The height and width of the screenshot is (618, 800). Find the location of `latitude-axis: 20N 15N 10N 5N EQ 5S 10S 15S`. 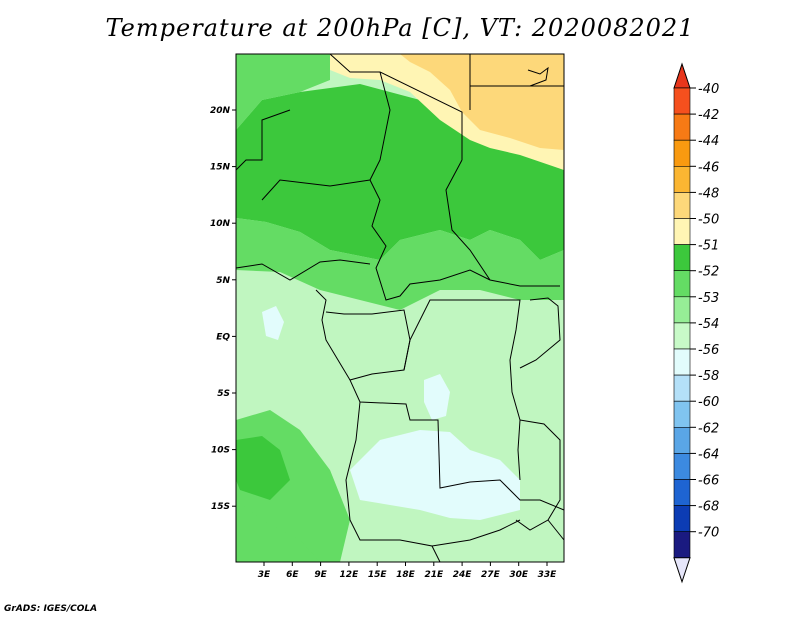

latitude-axis: 20N 15N 10N 5N EQ 5S 10S 15S is located at coordinates (223, 309).